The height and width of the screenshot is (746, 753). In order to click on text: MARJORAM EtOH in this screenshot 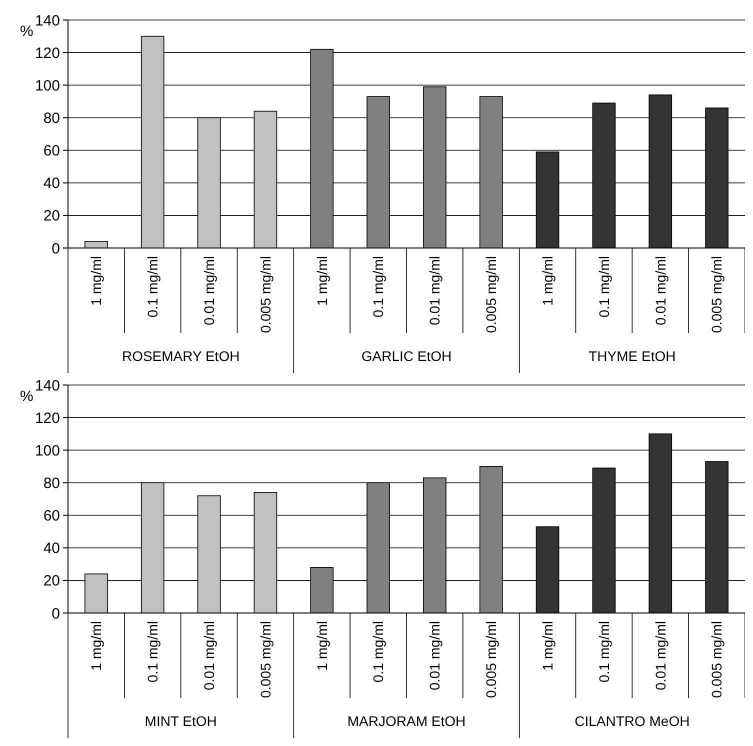, I will do `click(406, 721)`.